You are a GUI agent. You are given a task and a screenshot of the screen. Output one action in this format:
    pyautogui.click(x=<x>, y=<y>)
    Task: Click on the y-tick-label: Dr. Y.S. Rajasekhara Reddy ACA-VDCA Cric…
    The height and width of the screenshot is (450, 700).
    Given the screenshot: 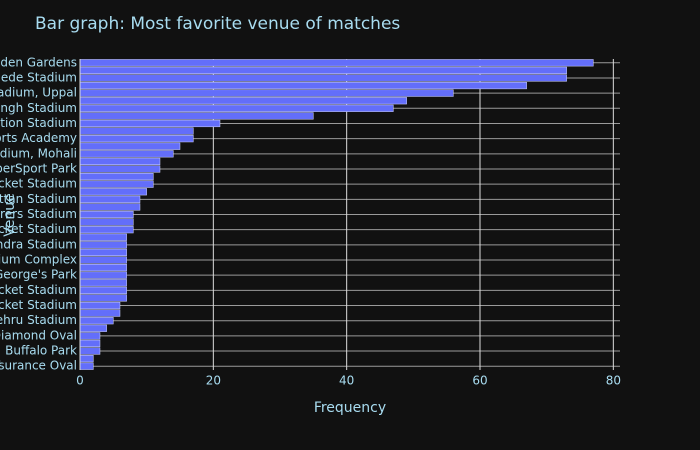 What is the action you would take?
    pyautogui.click(x=38, y=184)
    